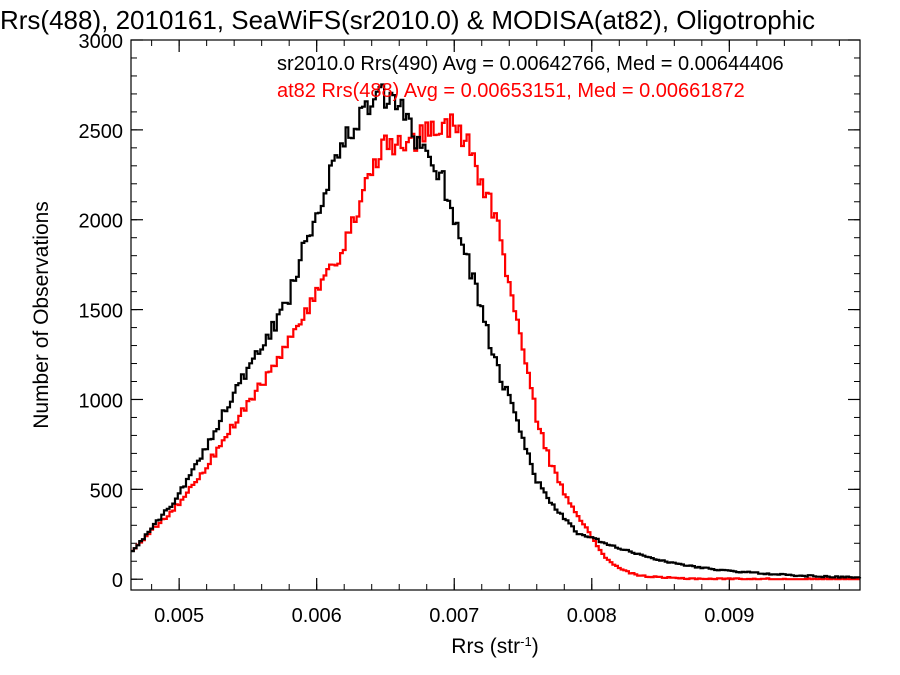 This screenshot has width=900, height=675. What do you see at coordinates (101, 401) in the screenshot?
I see `y-tick-label: 1000` at bounding box center [101, 401].